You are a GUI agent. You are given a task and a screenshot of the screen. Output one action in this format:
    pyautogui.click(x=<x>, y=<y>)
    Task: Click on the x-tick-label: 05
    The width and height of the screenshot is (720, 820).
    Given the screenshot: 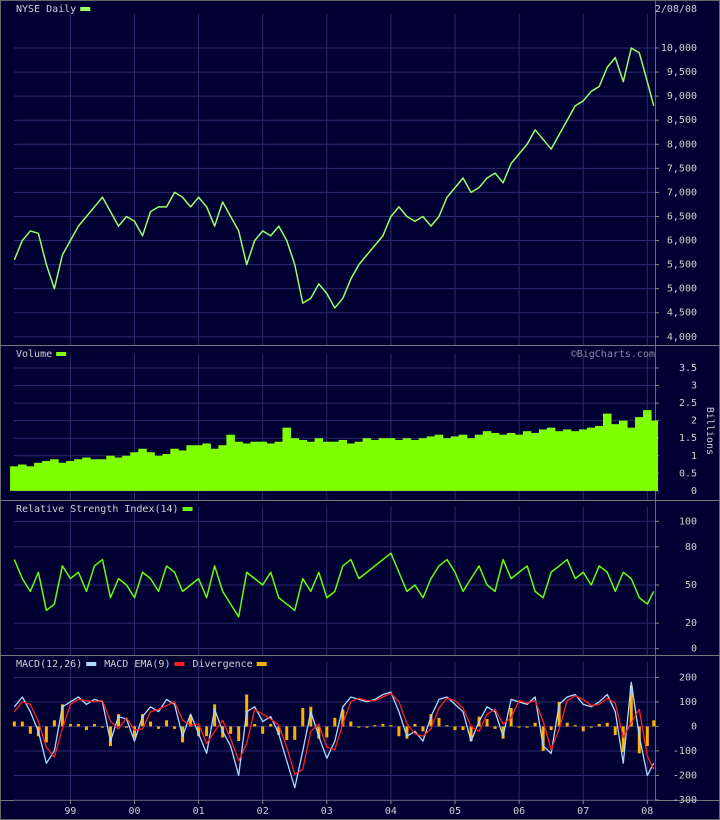 What is the action you would take?
    pyautogui.click(x=455, y=811)
    